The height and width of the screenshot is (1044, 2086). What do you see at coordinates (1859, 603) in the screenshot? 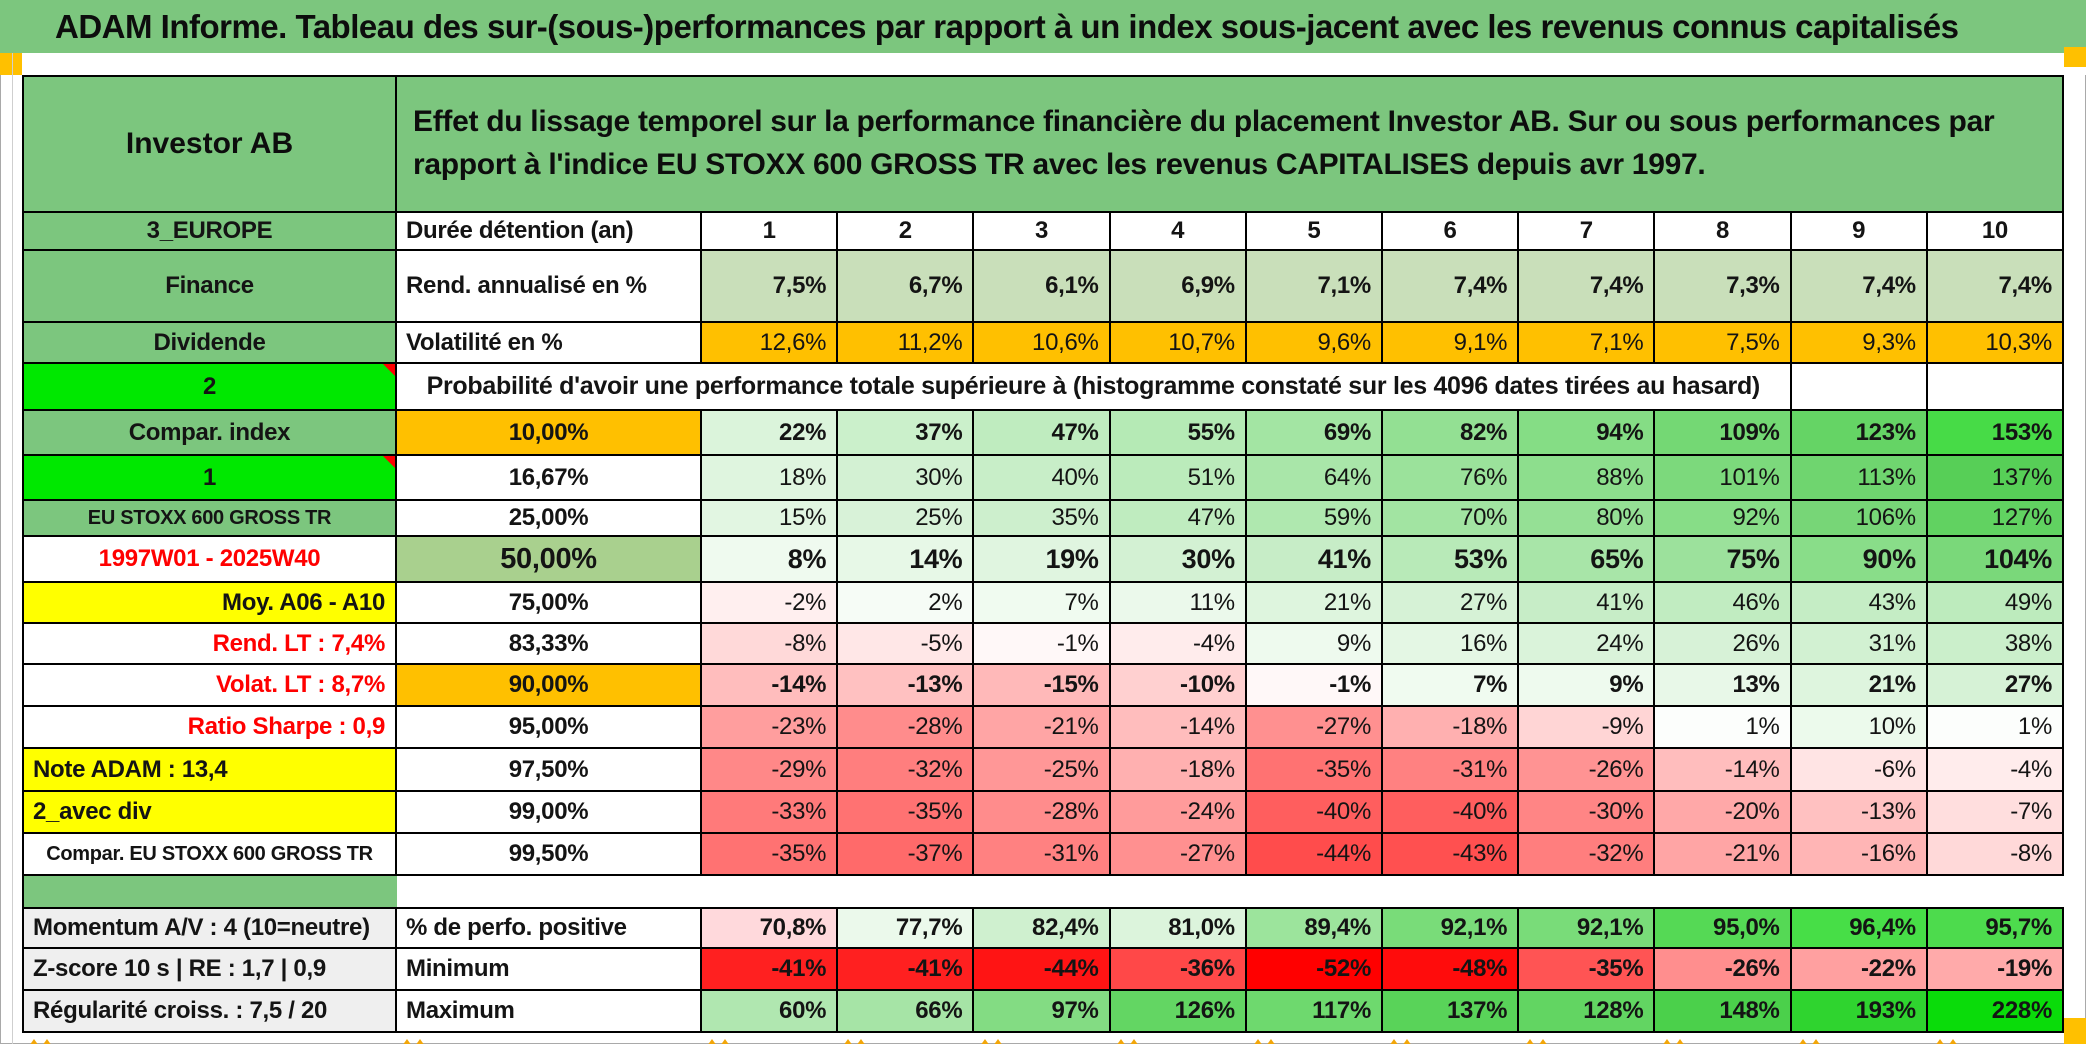
I see `data-cell: 43%` at bounding box center [1859, 603].